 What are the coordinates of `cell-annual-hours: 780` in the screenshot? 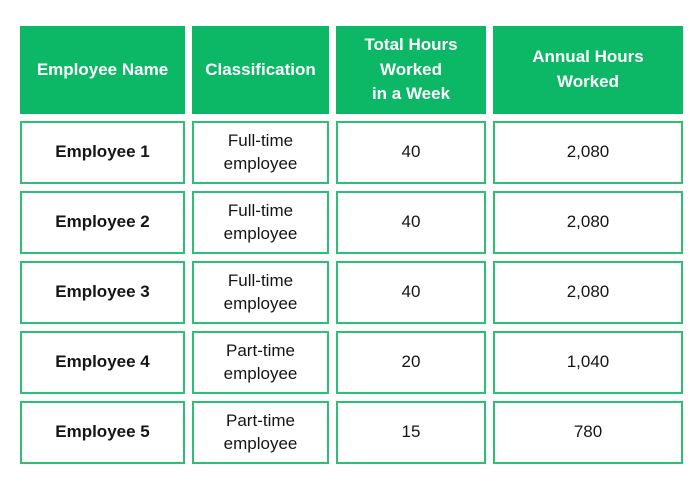 It's located at (588, 432).